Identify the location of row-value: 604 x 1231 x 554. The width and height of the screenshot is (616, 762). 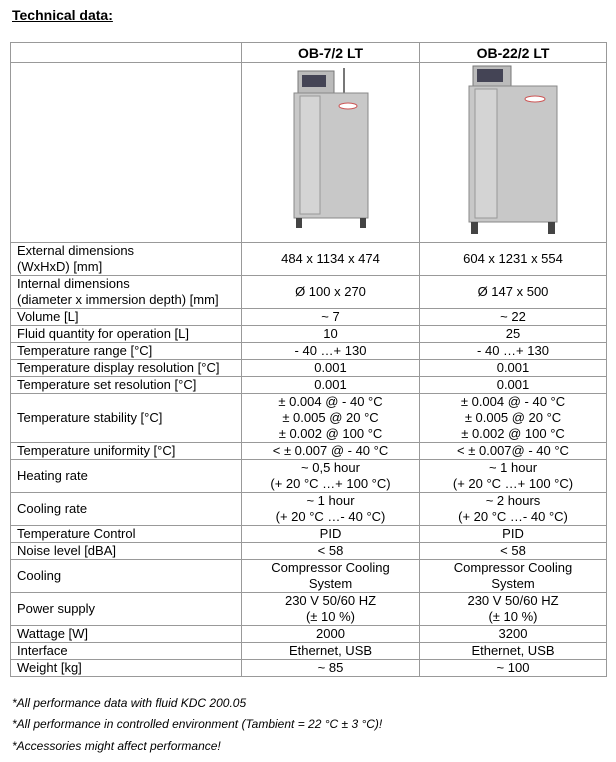
(513, 259).